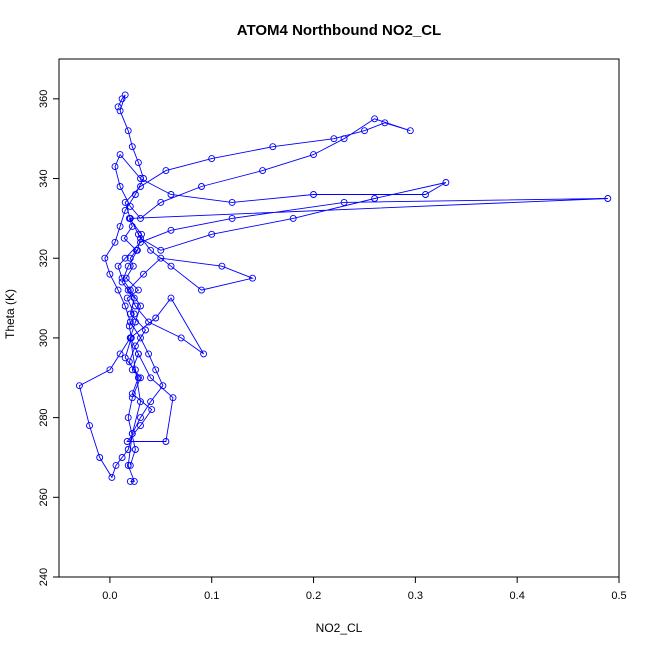 The height and width of the screenshot is (650, 650). What do you see at coordinates (339, 30) in the screenshot?
I see `chart-title: ATOM4 Northbound NO2_CL` at bounding box center [339, 30].